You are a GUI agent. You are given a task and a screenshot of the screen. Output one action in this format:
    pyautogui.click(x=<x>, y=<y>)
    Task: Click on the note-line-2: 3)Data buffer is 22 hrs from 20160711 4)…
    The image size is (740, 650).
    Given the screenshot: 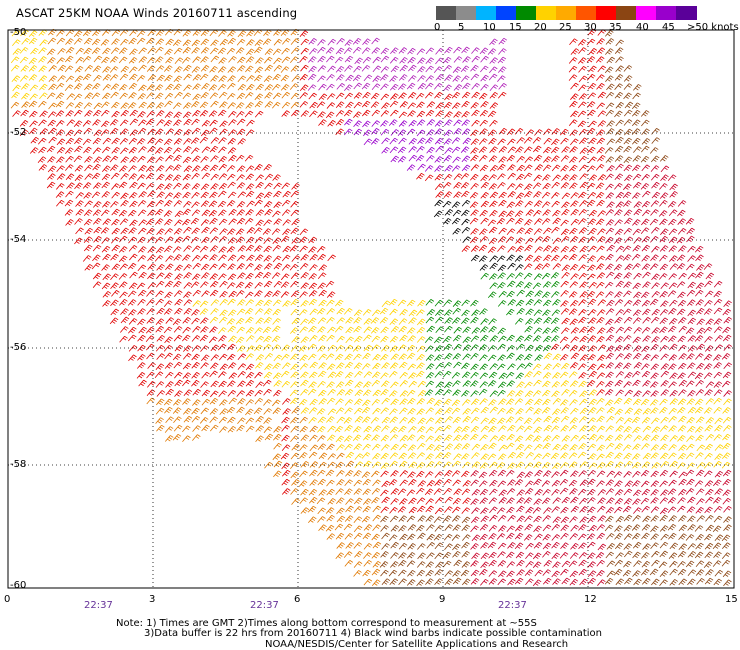 What is the action you would take?
    pyautogui.click(x=373, y=633)
    